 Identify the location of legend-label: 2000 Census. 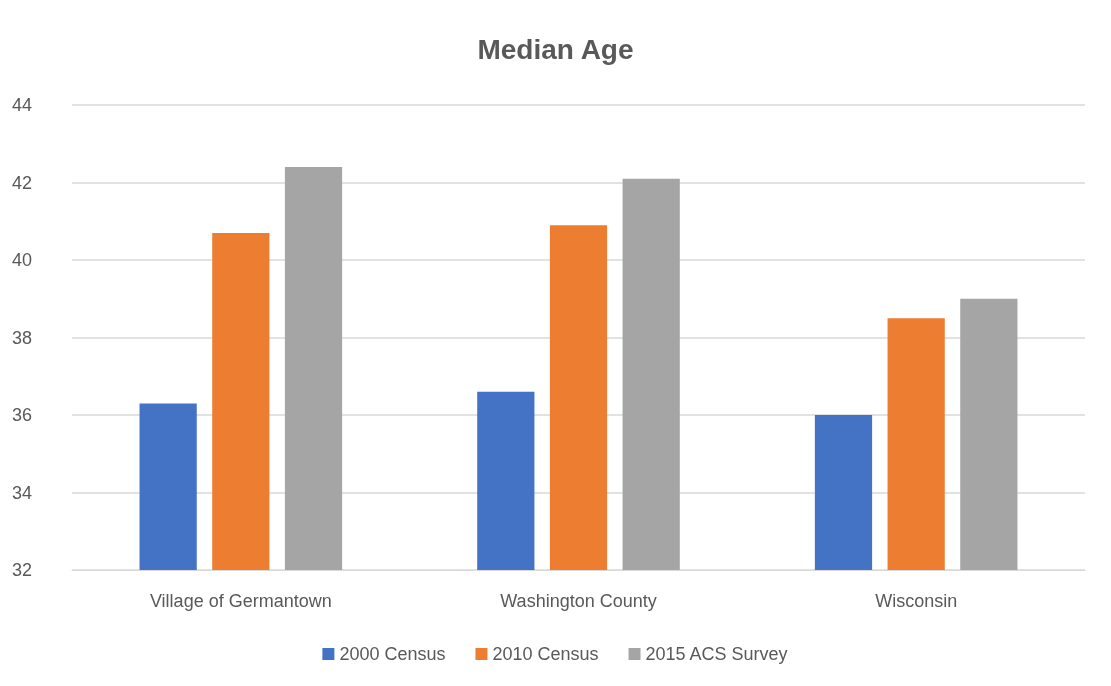
(392, 654).